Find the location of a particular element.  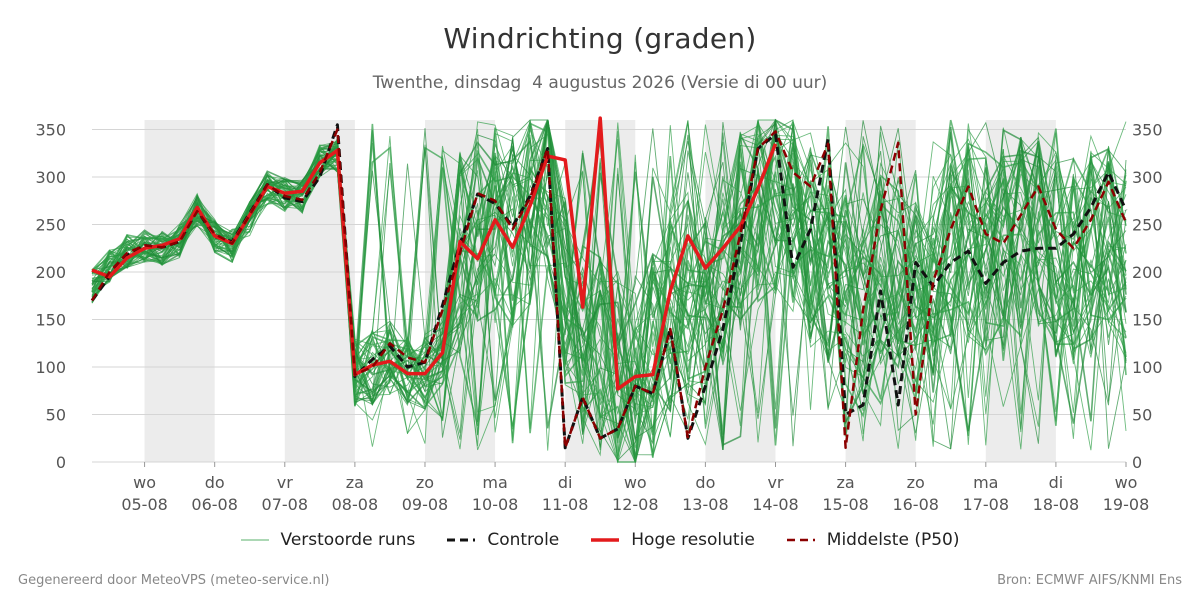

legend-item-ensemble: Verstoorde runs is located at coordinates (328, 540).